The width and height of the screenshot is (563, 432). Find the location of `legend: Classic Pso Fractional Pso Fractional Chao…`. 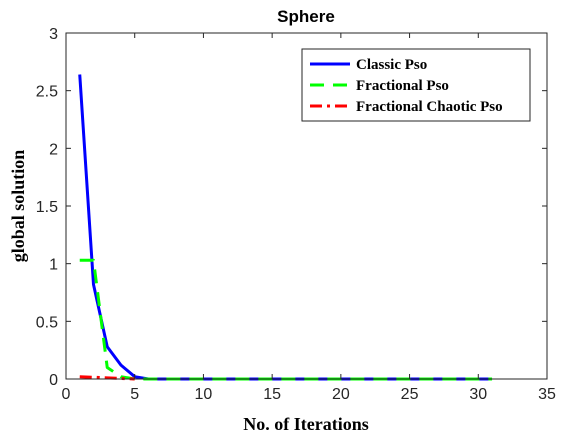

legend: Classic Pso Fractional Pso Fractional Chao… is located at coordinates (416, 85).